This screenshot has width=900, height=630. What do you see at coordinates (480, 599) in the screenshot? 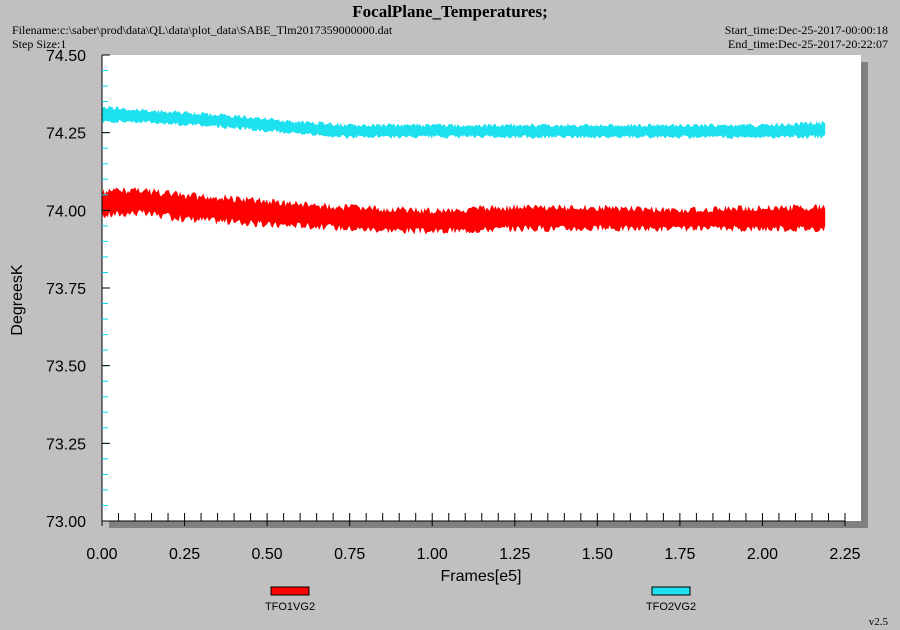
I see `legend: TFO1VG2 TFO2VG2` at bounding box center [480, 599].